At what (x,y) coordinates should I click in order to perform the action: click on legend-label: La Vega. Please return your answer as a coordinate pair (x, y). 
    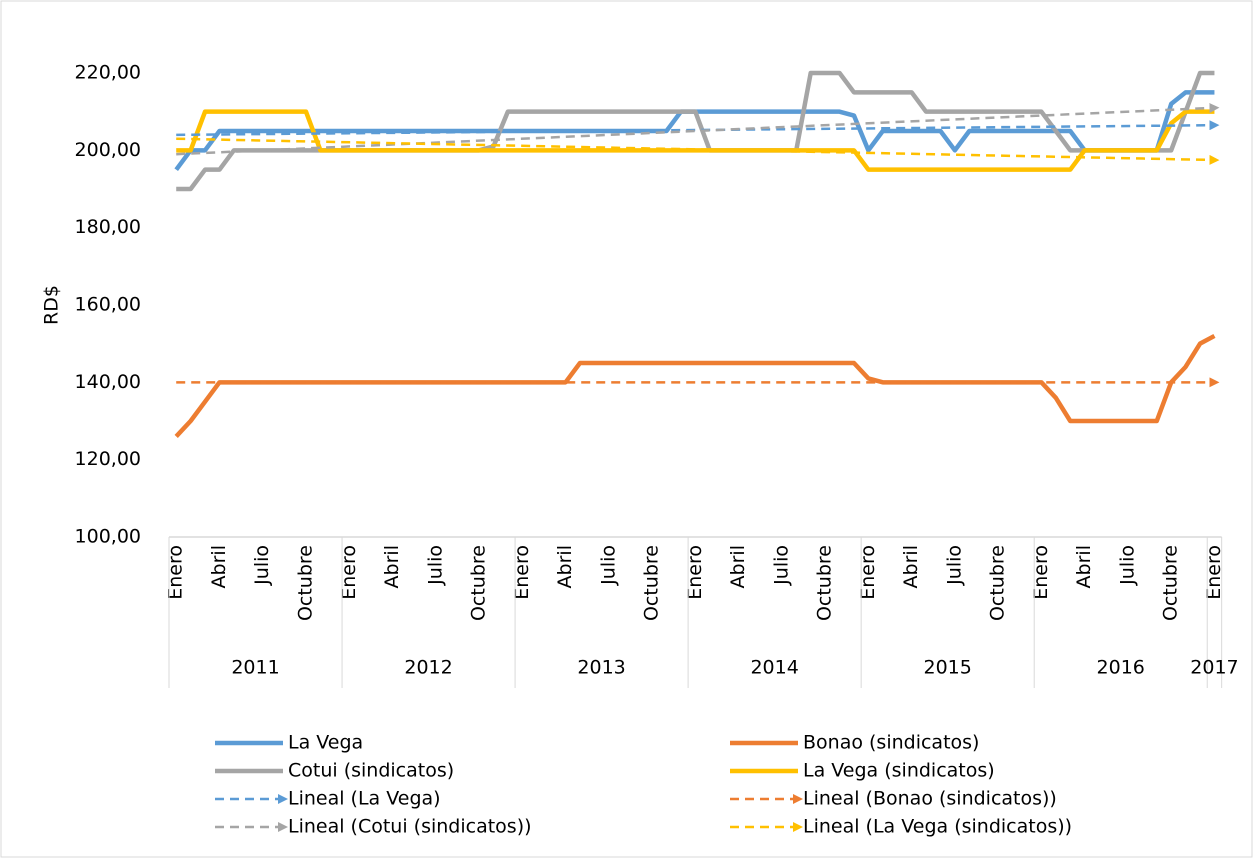
    Looking at the image, I should click on (325, 743).